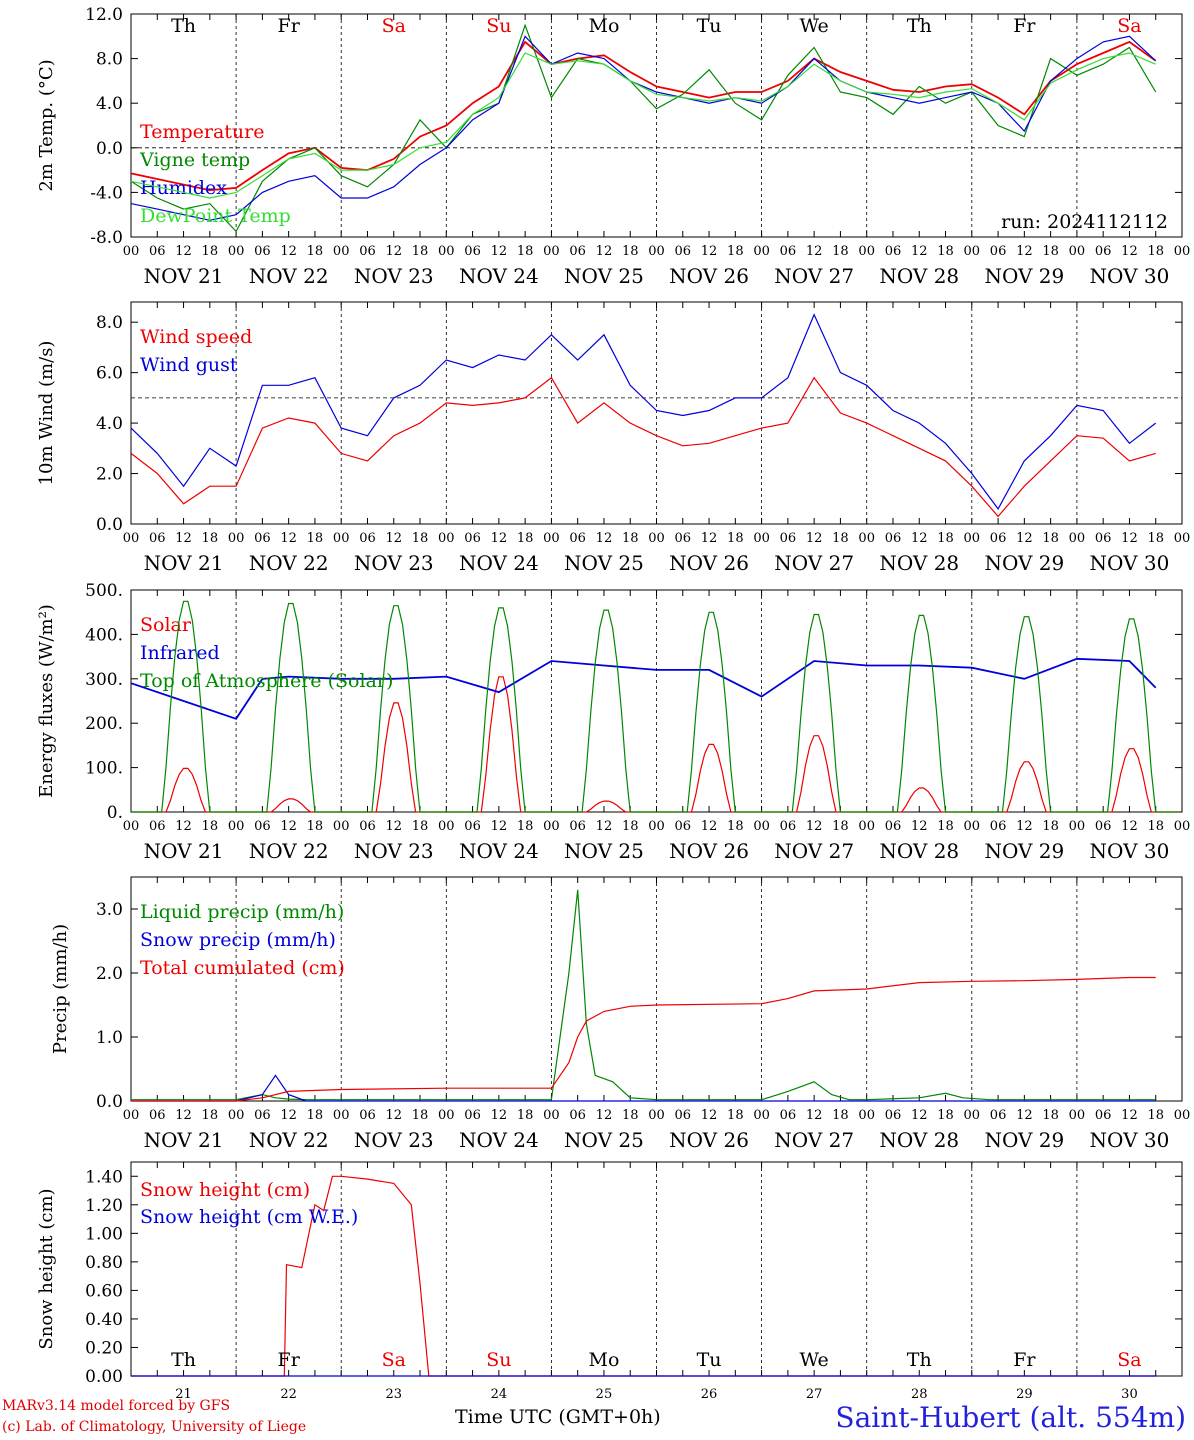 The height and width of the screenshot is (1440, 1194). Describe the element at coordinates (393, 1394) in the screenshot. I see `day-number-label: 23` at that location.